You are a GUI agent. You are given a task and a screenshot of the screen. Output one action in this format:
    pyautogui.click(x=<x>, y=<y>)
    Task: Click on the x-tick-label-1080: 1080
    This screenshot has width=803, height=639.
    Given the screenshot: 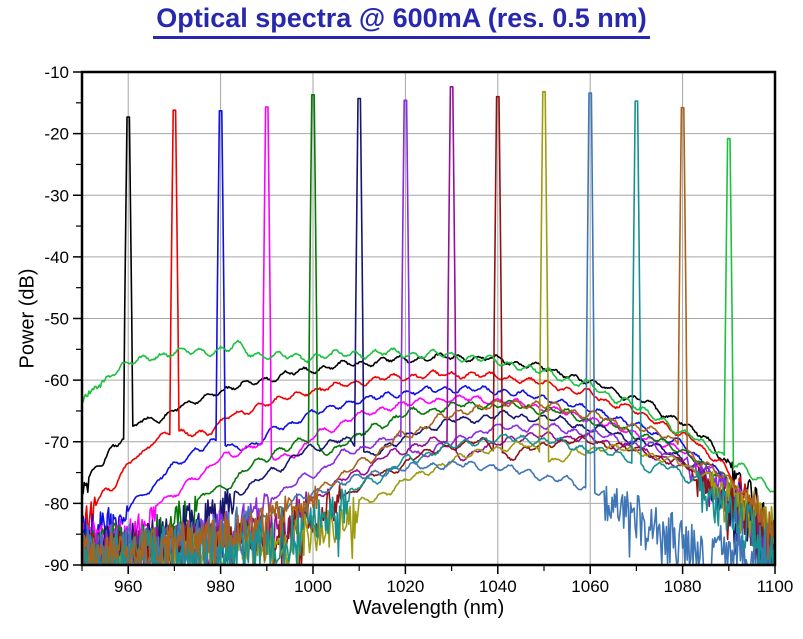 What is the action you would take?
    pyautogui.click(x=683, y=586)
    